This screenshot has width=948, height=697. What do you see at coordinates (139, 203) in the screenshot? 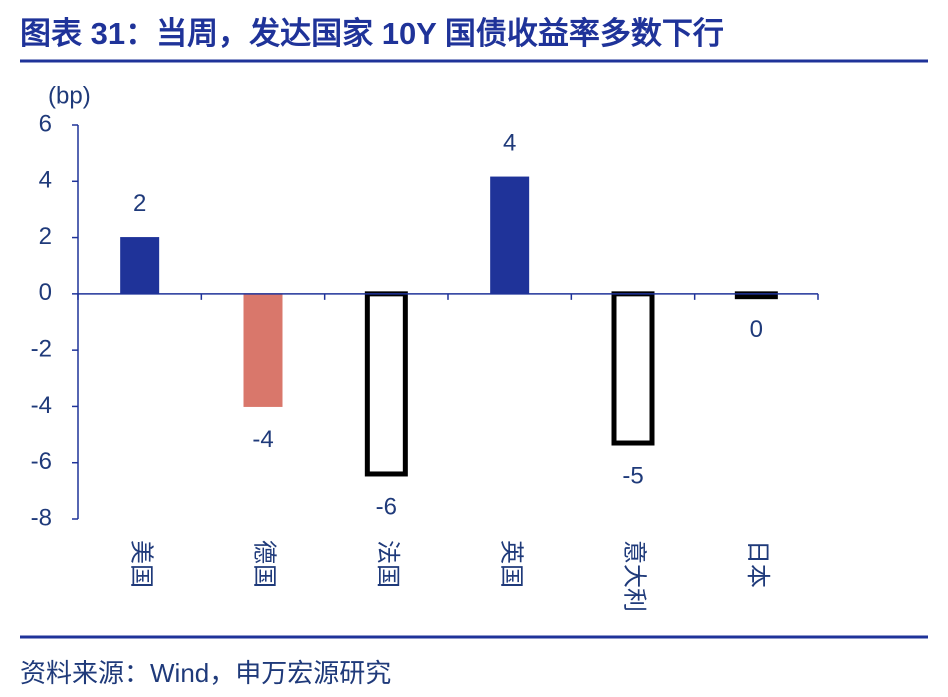
I see `value-label: 2` at bounding box center [139, 203].